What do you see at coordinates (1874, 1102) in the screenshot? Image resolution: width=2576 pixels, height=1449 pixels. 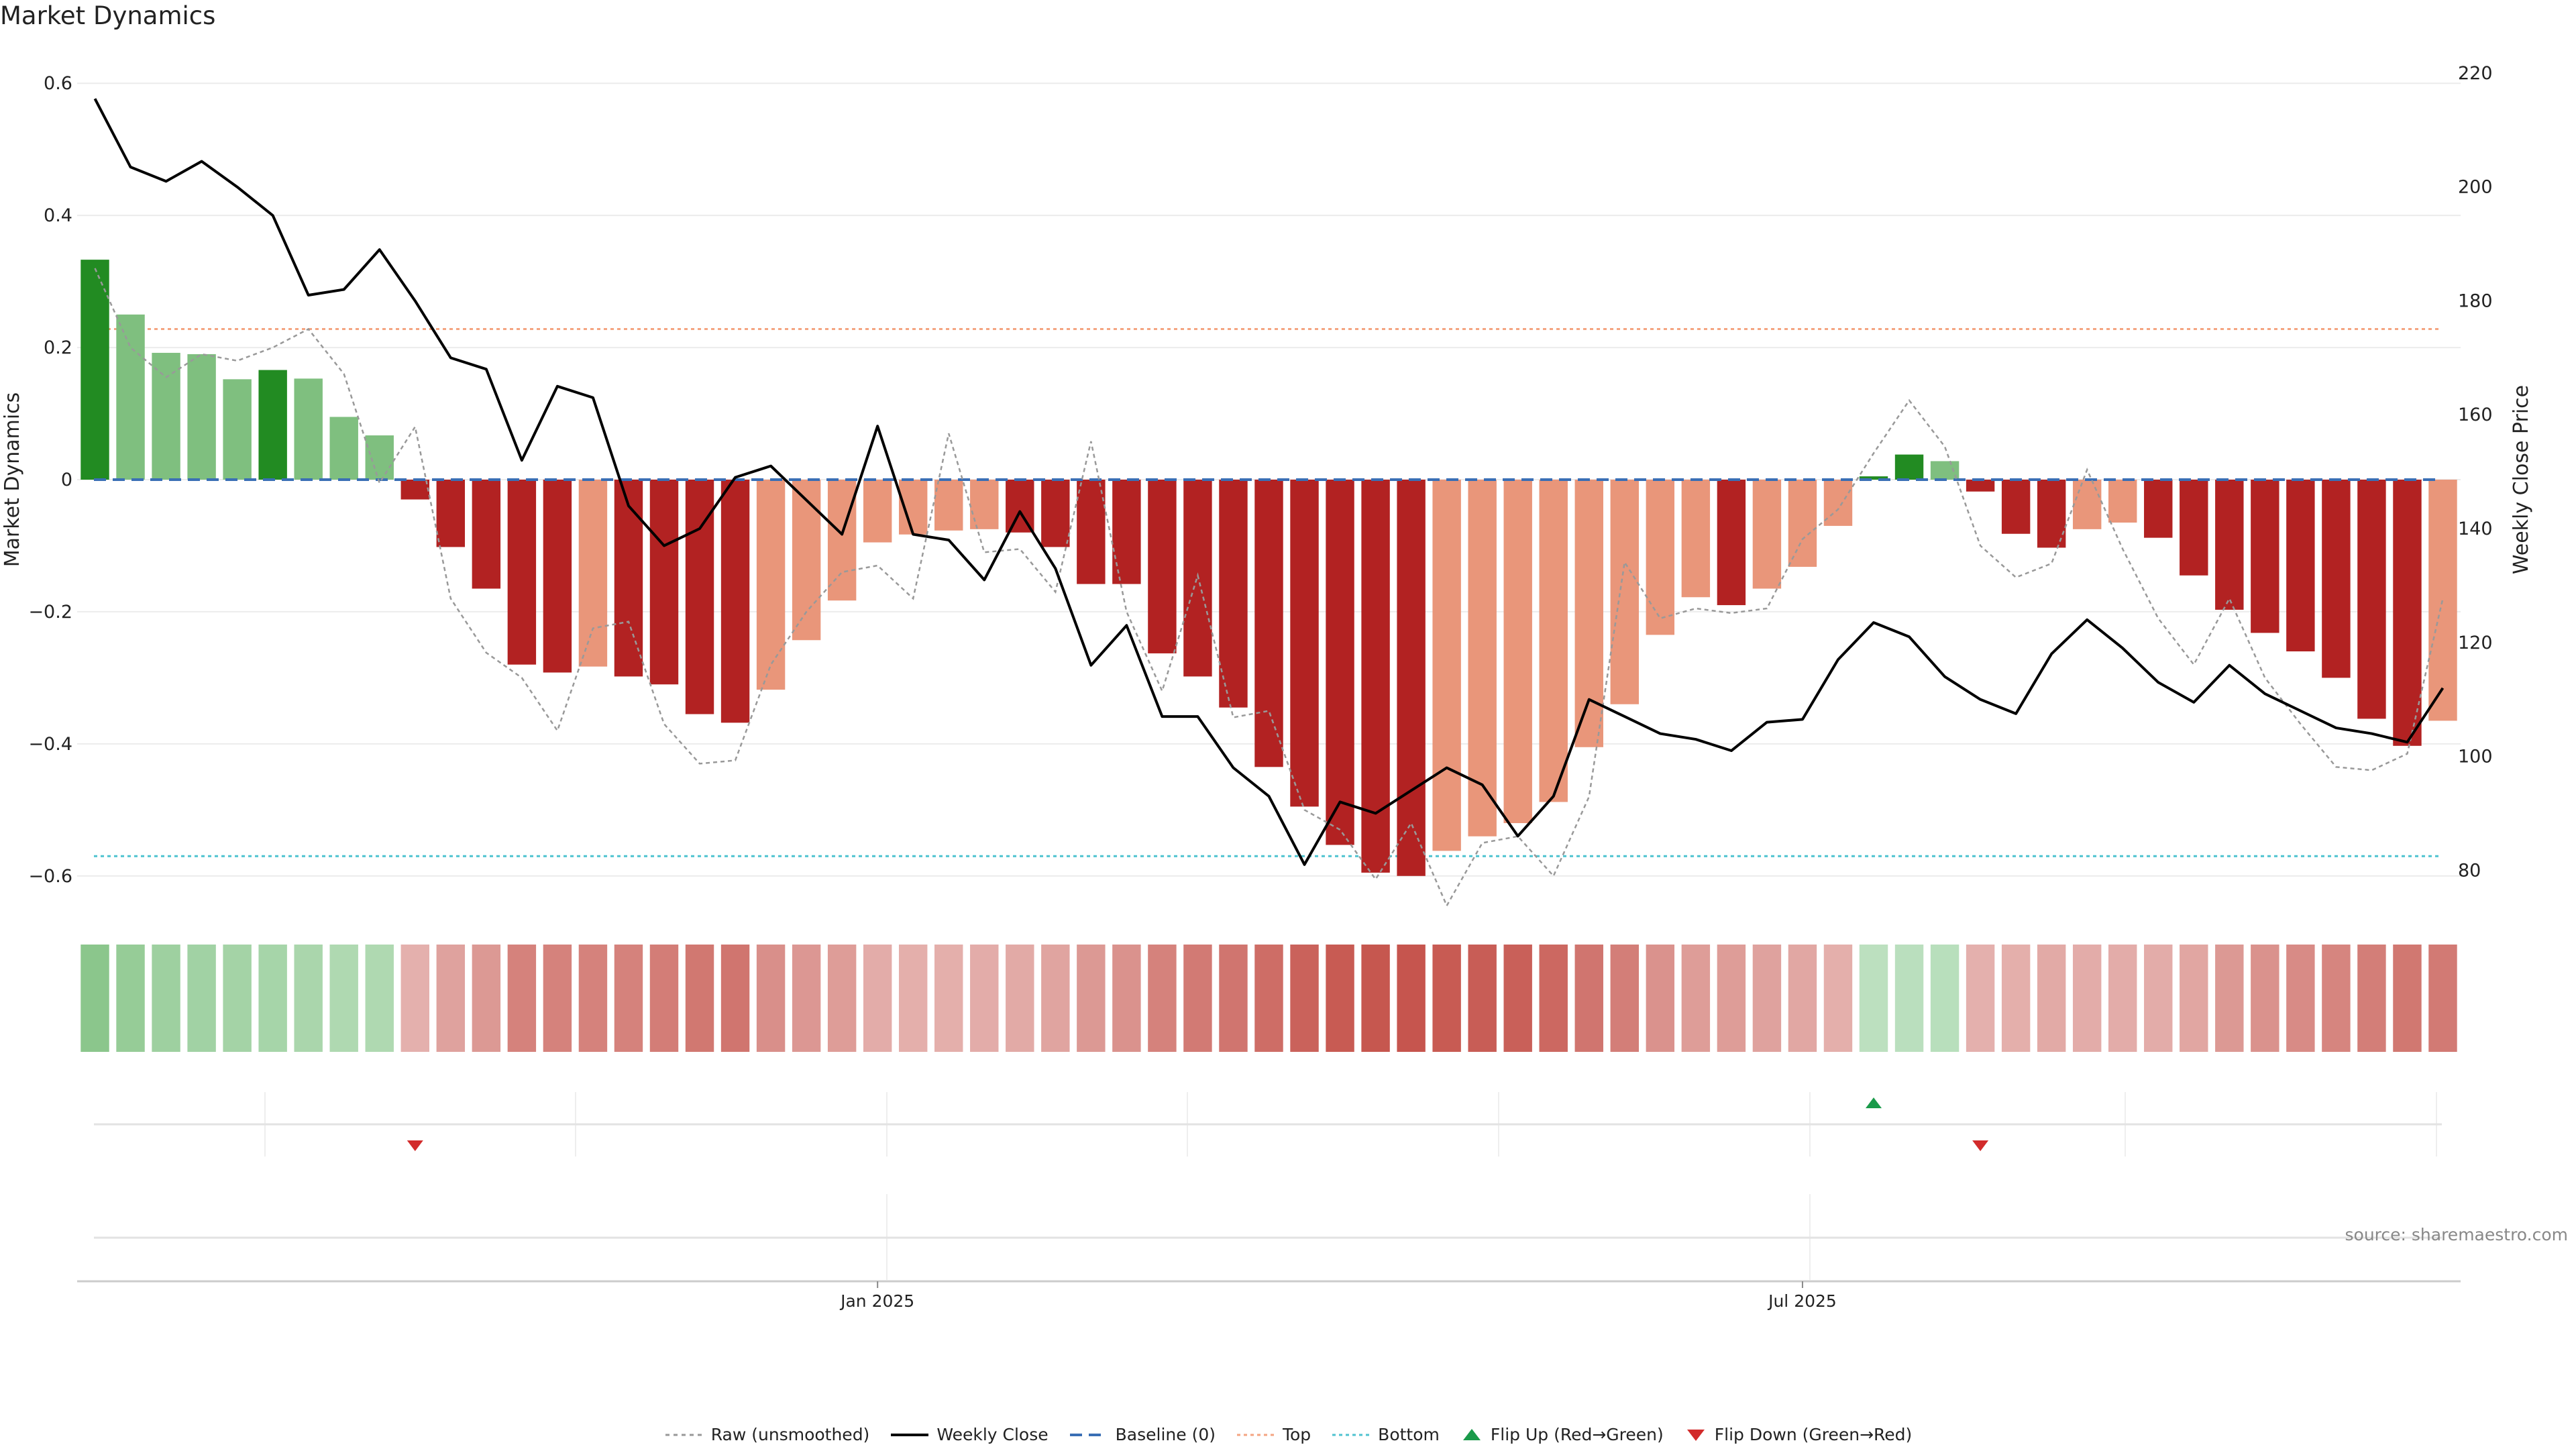 I see `flip-up-marker` at bounding box center [1874, 1102].